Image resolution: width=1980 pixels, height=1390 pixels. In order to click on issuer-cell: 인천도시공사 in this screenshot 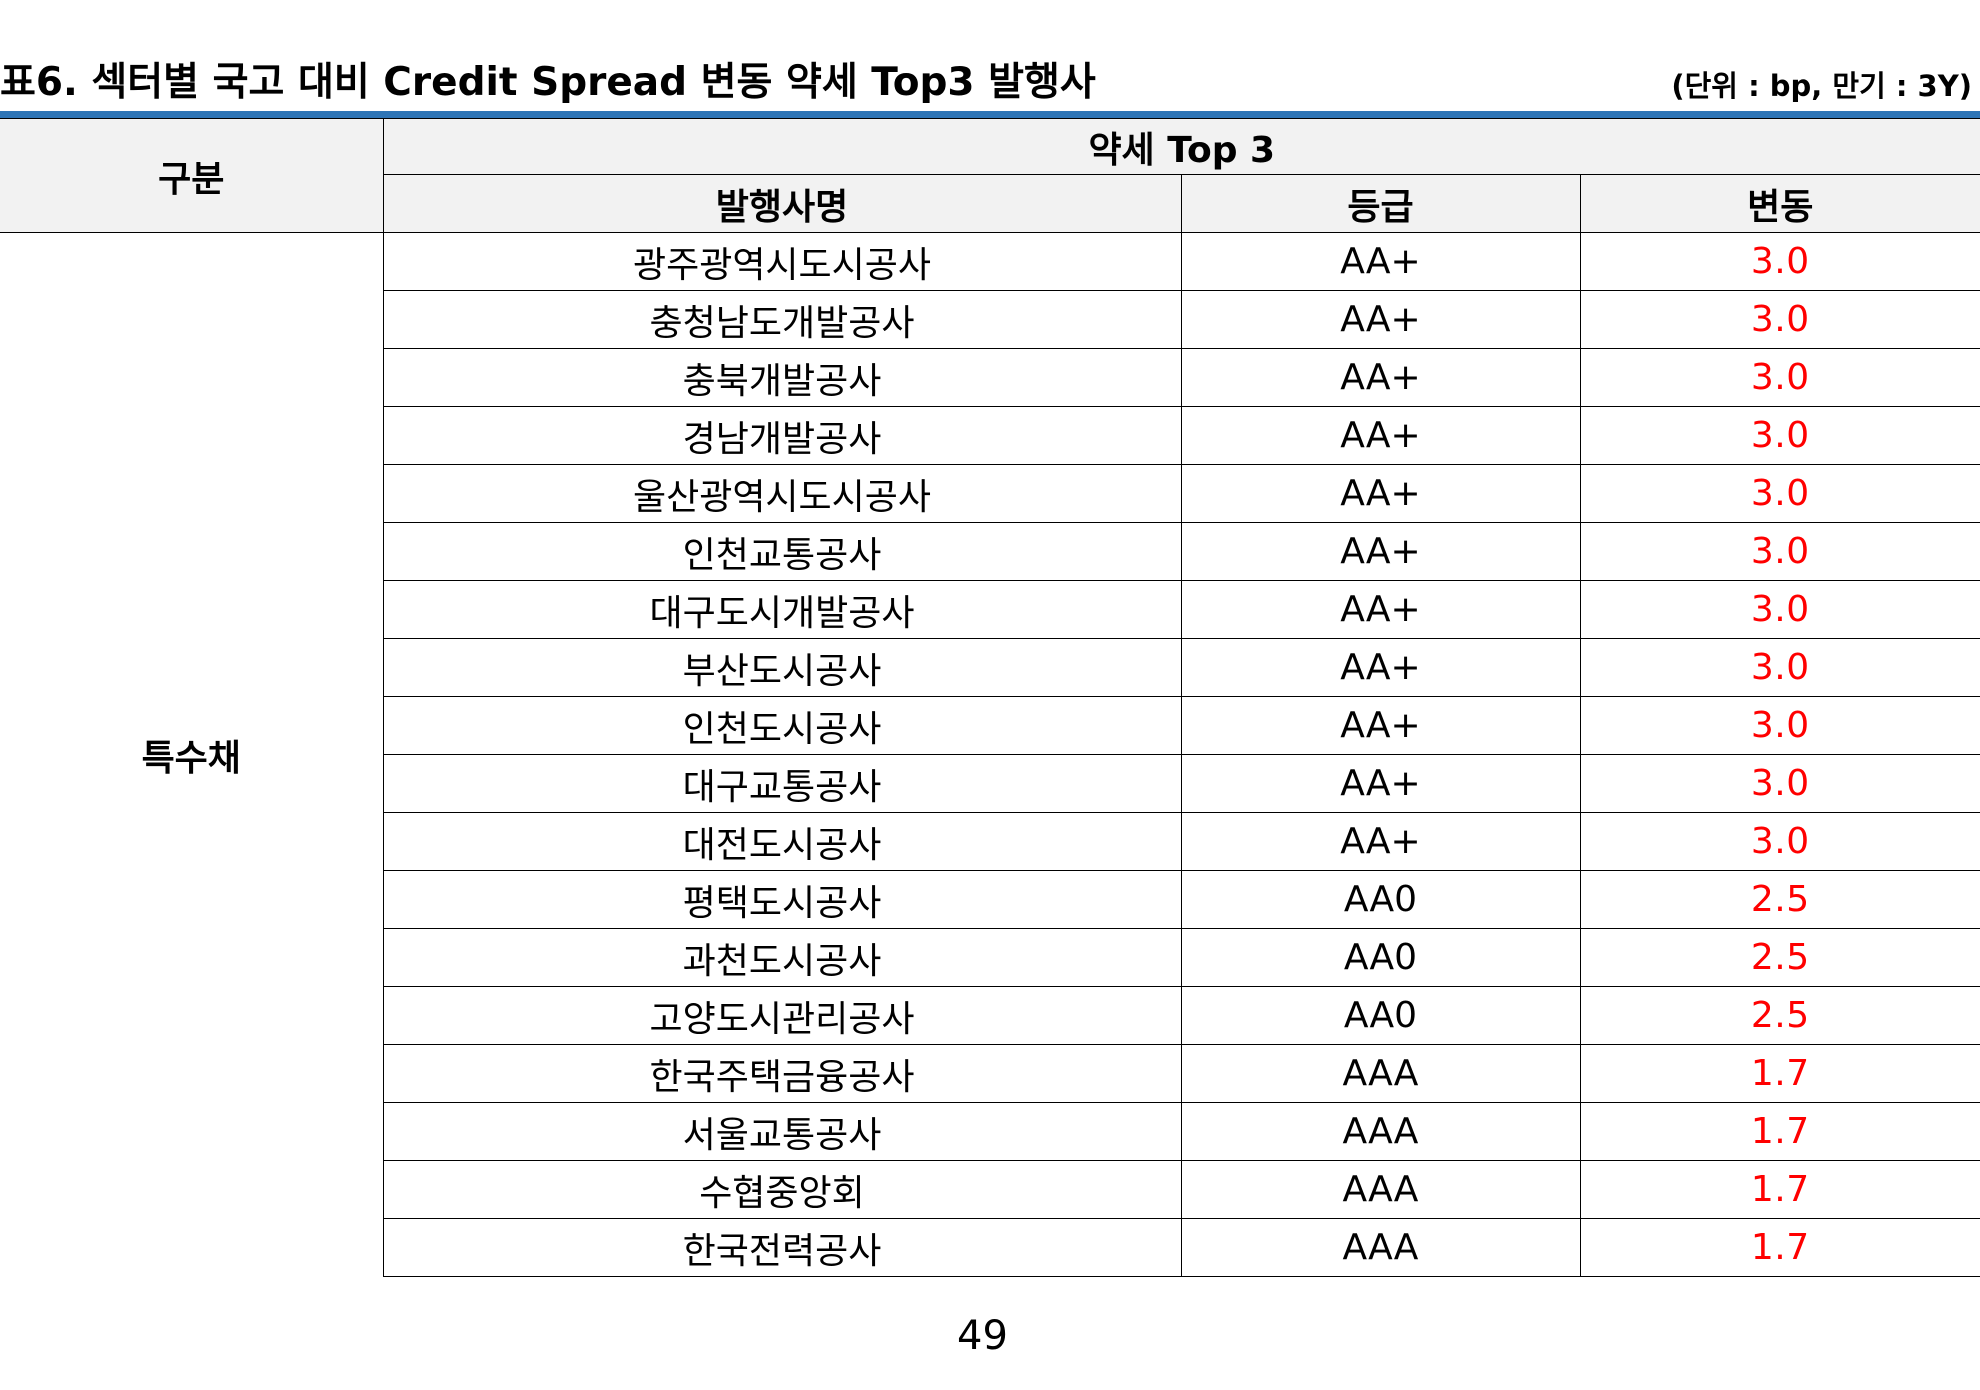, I will do `click(782, 725)`.